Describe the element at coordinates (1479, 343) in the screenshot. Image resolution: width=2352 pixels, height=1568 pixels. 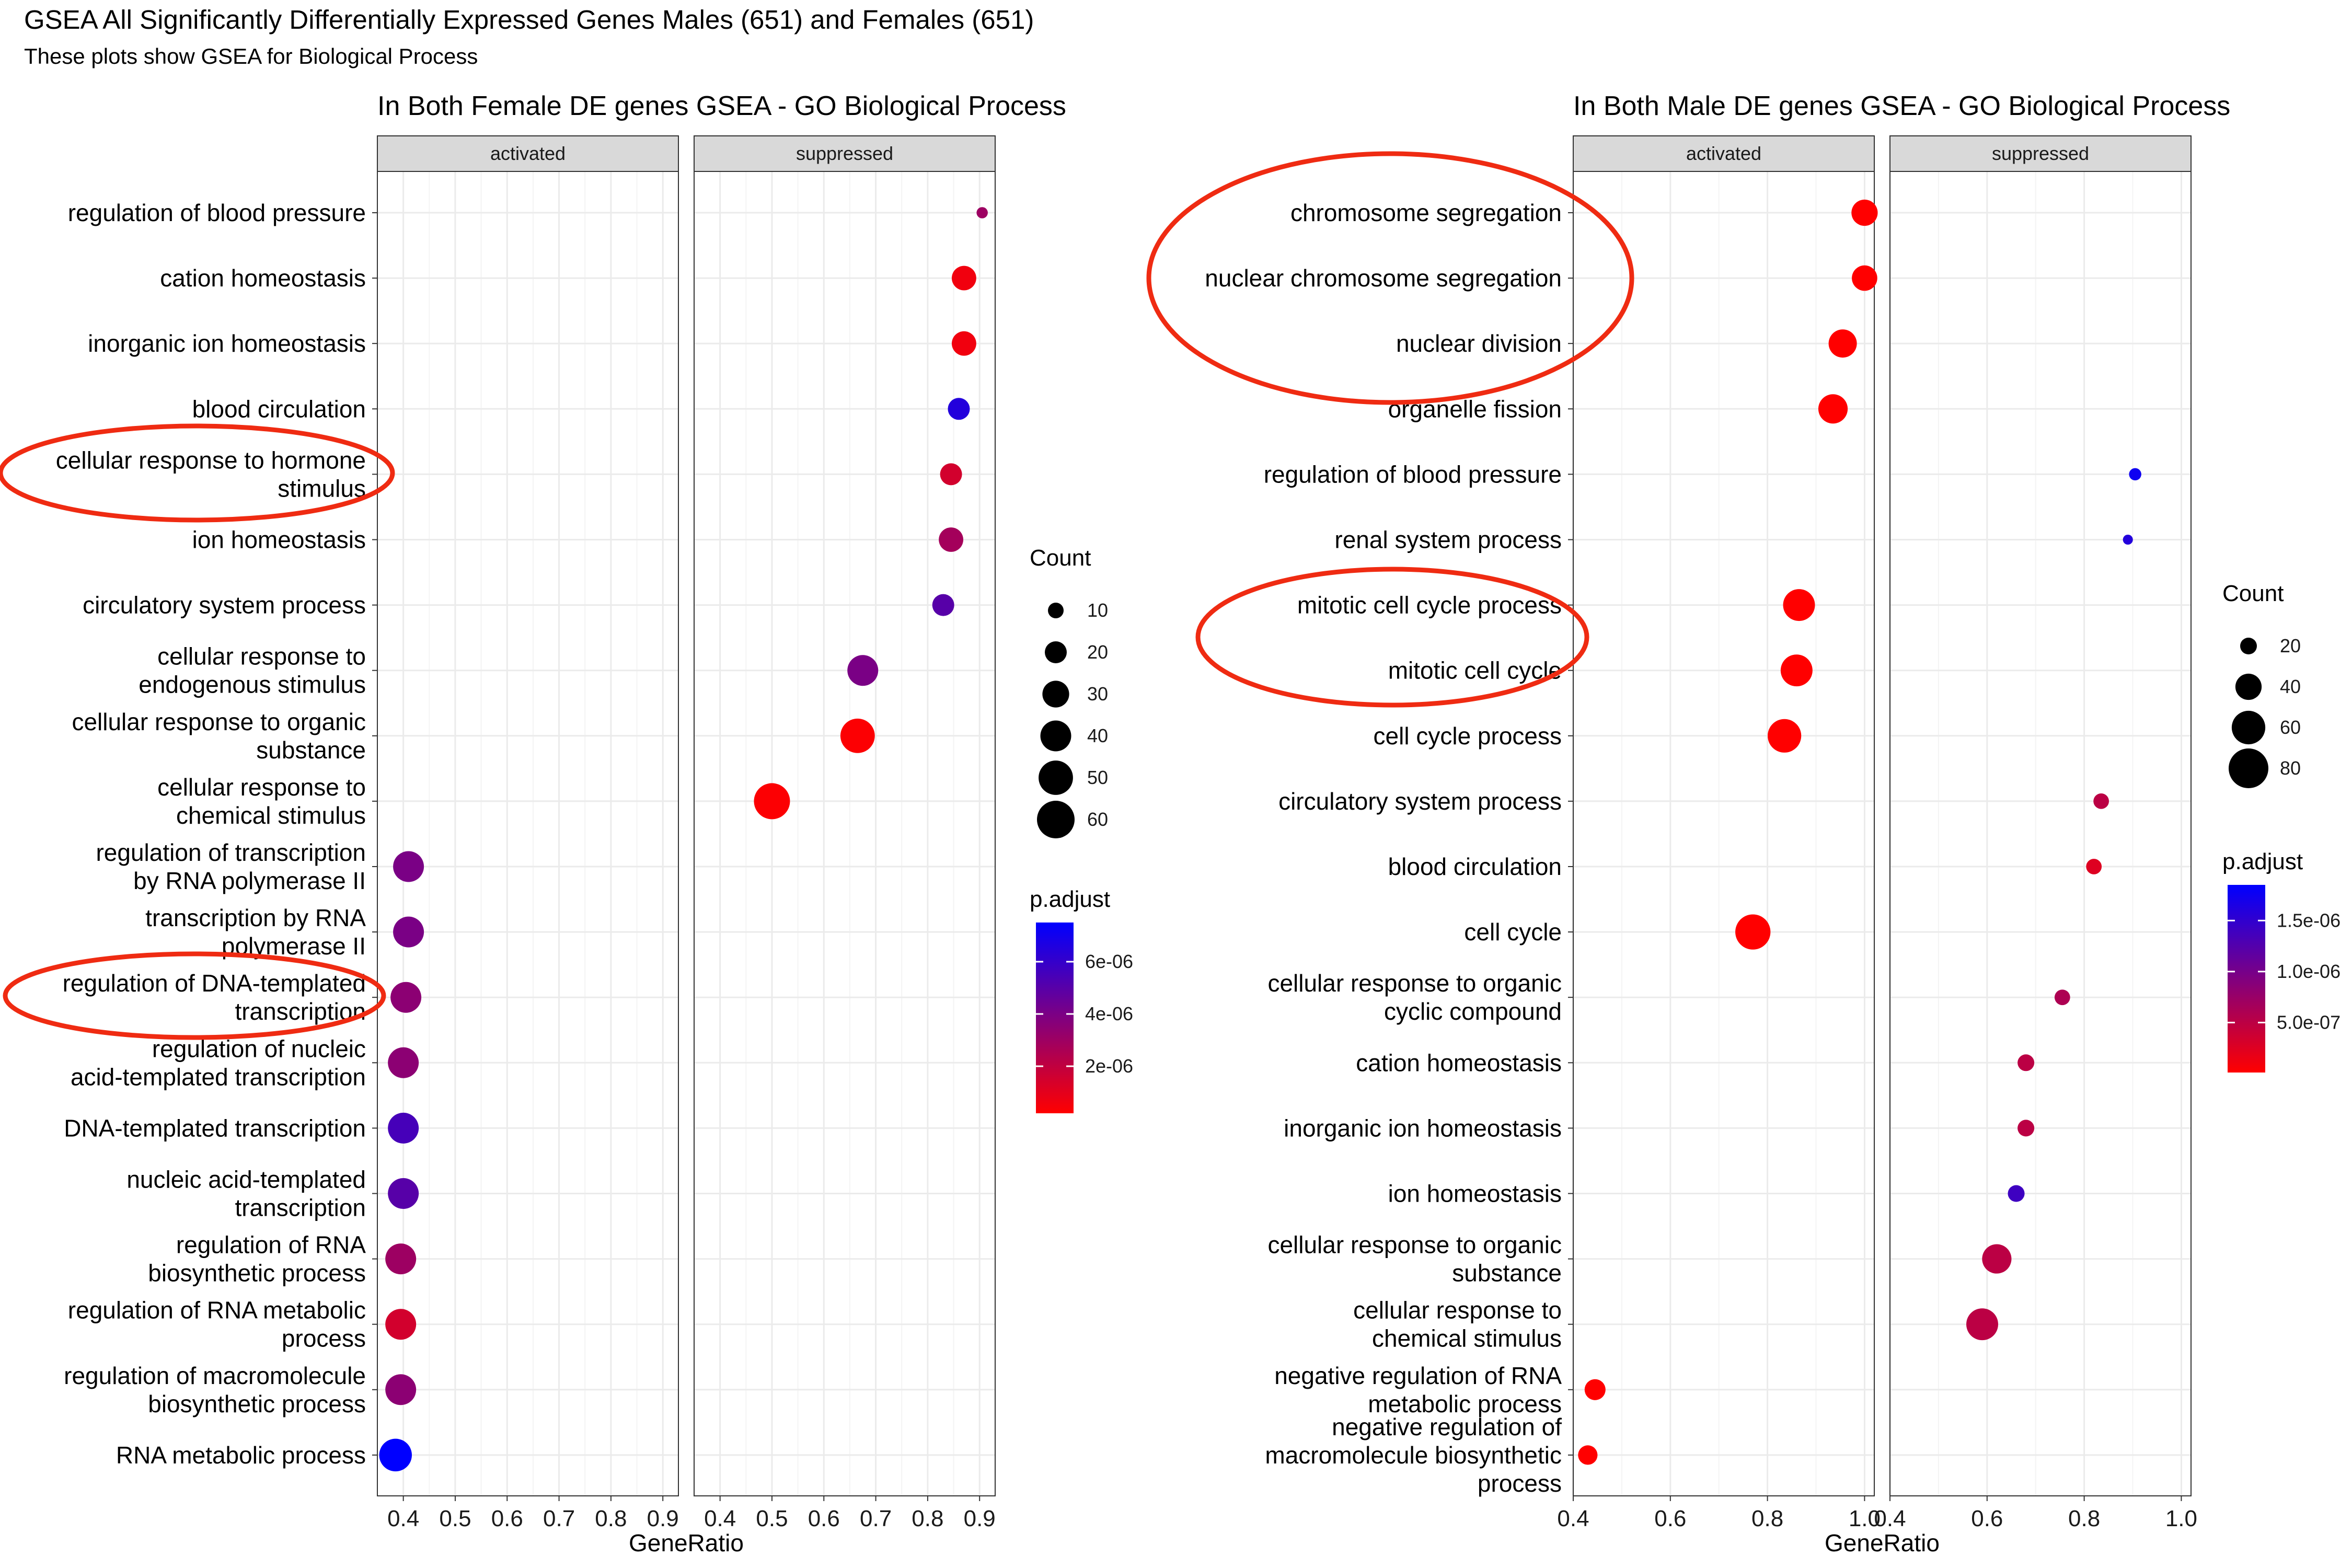
I see `y-tick-label: nuclear division` at that location.